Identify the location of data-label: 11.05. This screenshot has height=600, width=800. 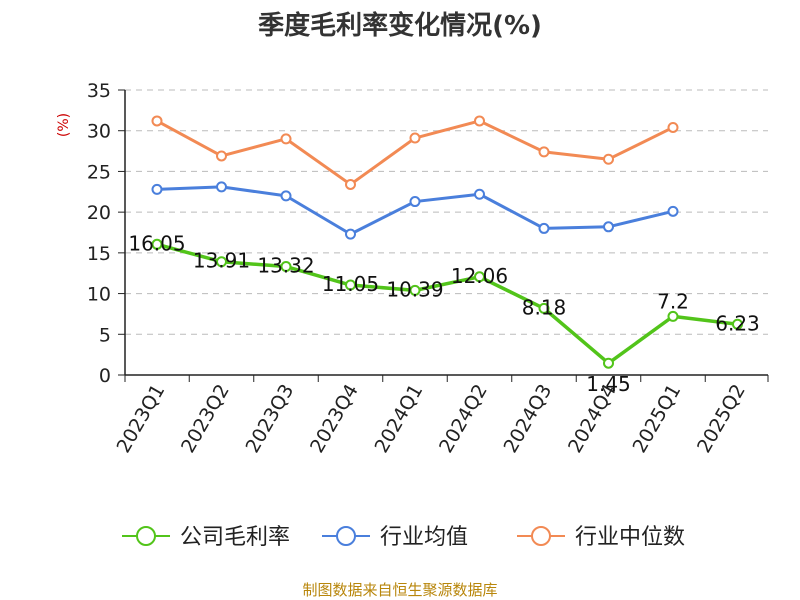
(350, 284).